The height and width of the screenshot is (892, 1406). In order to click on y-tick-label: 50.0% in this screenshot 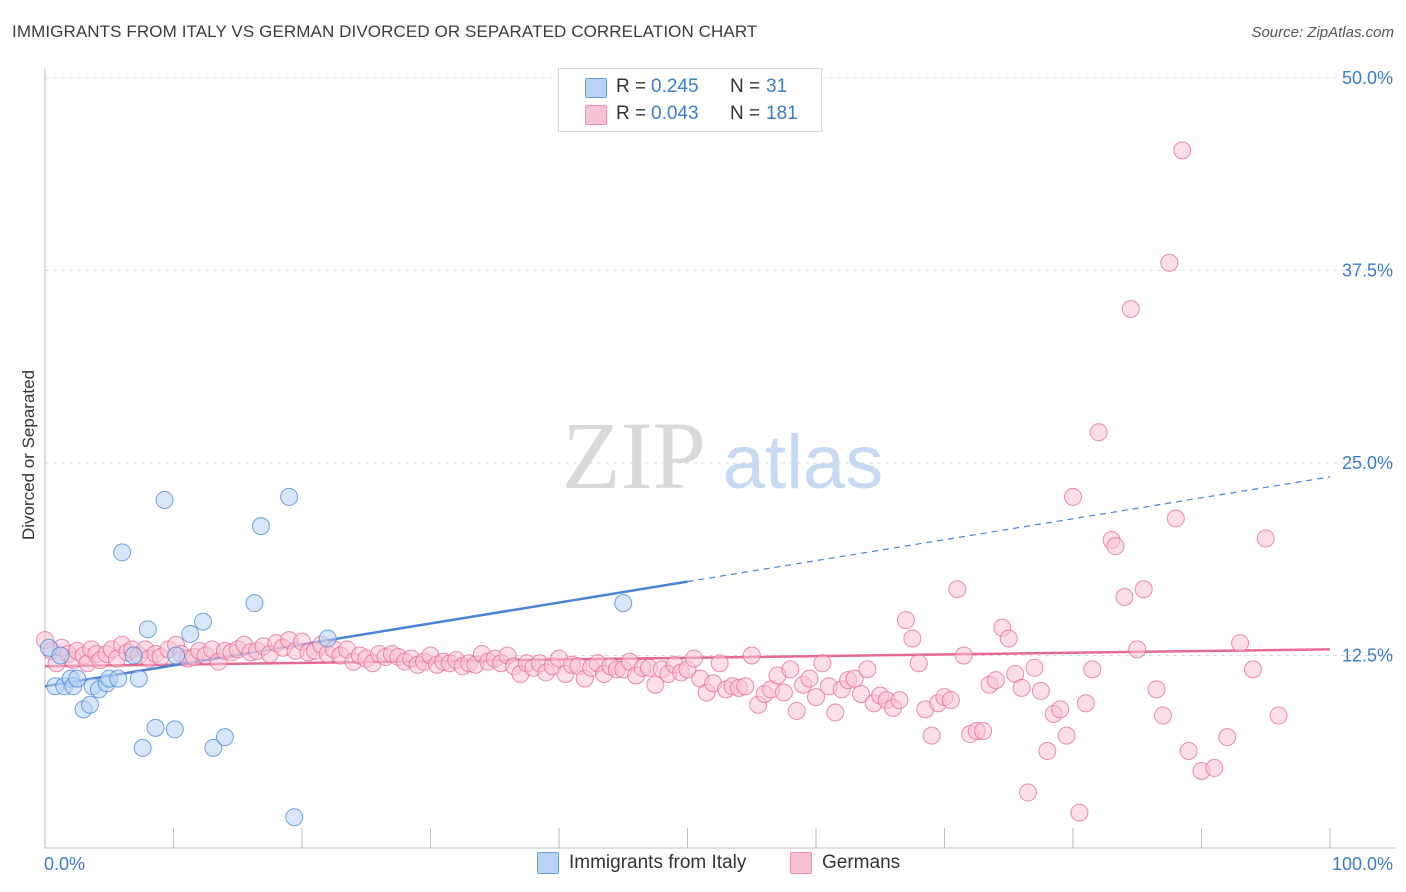, I will do `click(1367, 78)`.